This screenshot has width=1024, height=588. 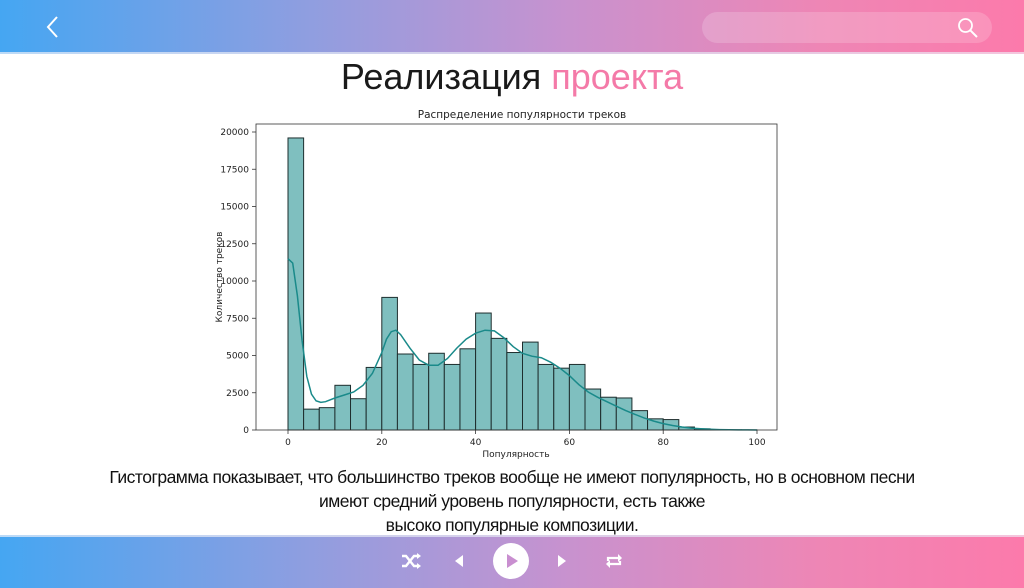 I want to click on y-tick-label: 5000, so click(x=237, y=357).